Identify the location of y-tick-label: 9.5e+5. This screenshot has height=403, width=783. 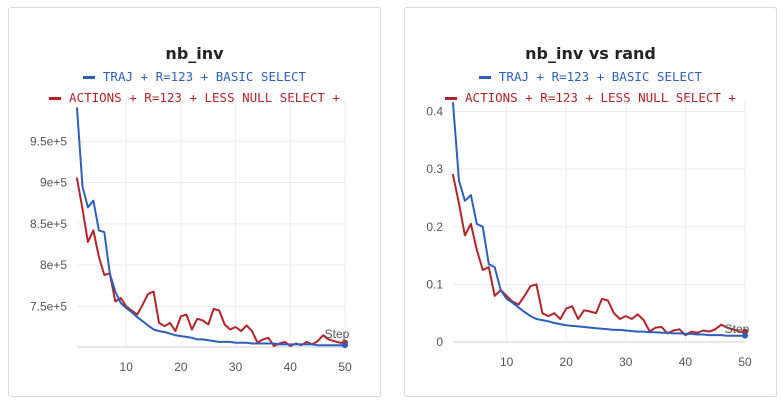
(48, 141).